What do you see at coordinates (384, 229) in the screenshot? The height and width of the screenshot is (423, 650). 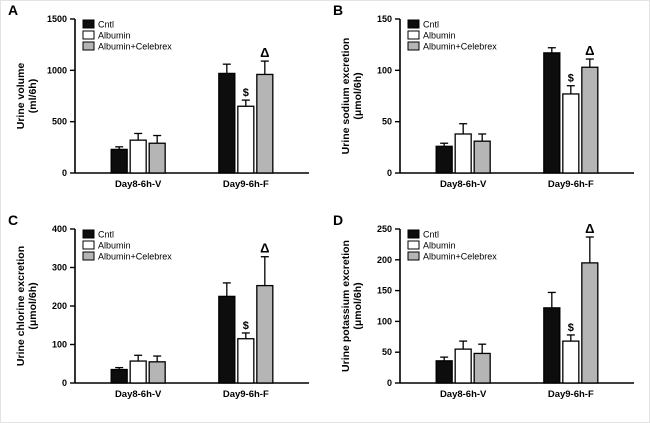 I see `y-tick-label: 250` at bounding box center [384, 229].